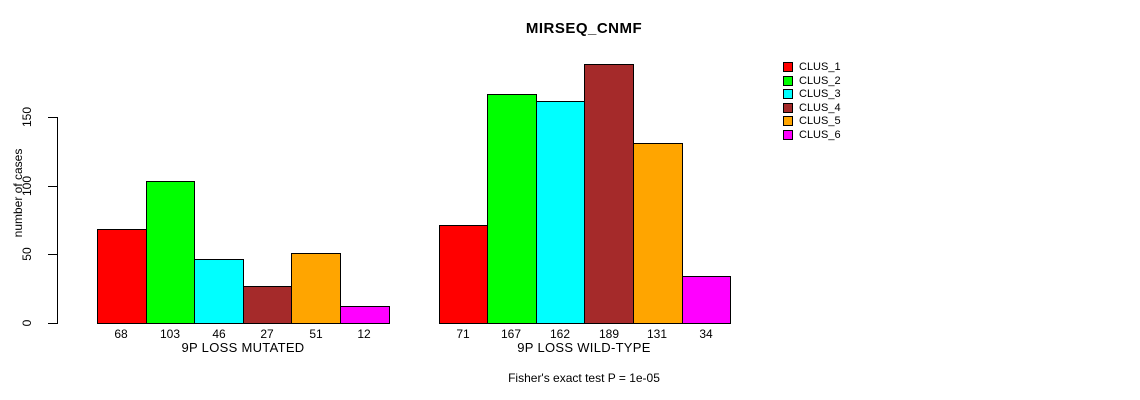 Image resolution: width=1140 pixels, height=400 pixels. Describe the element at coordinates (511, 334) in the screenshot. I see `bar-value-label: 167` at that location.